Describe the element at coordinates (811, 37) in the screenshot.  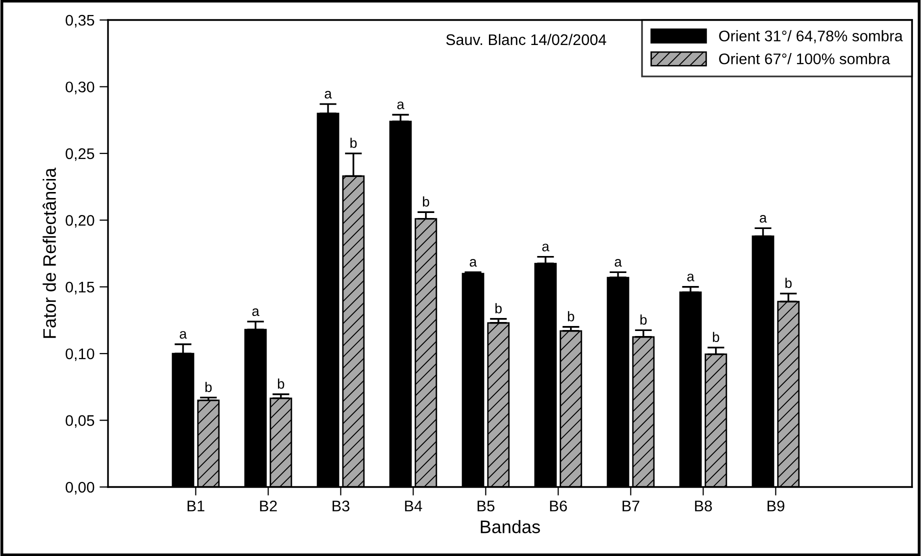
I see `legend-label: Orient 31°/ 64,78% sombra` at that location.